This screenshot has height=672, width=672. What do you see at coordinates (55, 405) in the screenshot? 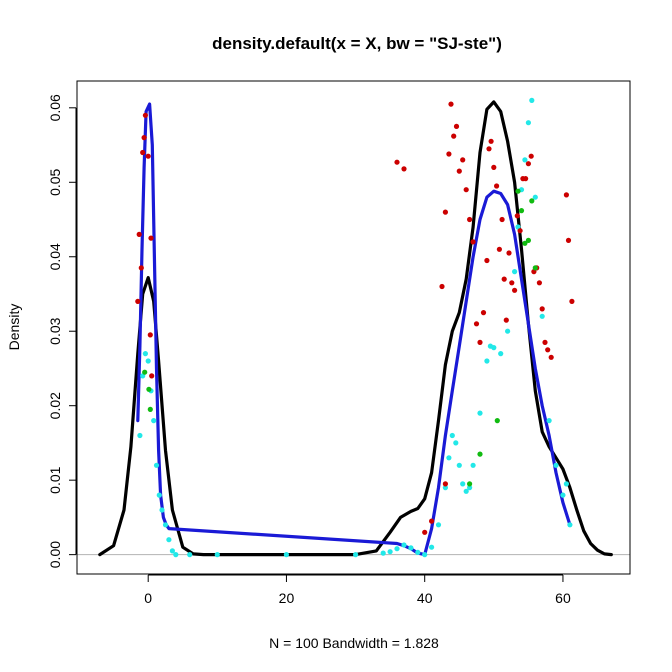
I see `y-tick-label: 0.02` at bounding box center [55, 405].